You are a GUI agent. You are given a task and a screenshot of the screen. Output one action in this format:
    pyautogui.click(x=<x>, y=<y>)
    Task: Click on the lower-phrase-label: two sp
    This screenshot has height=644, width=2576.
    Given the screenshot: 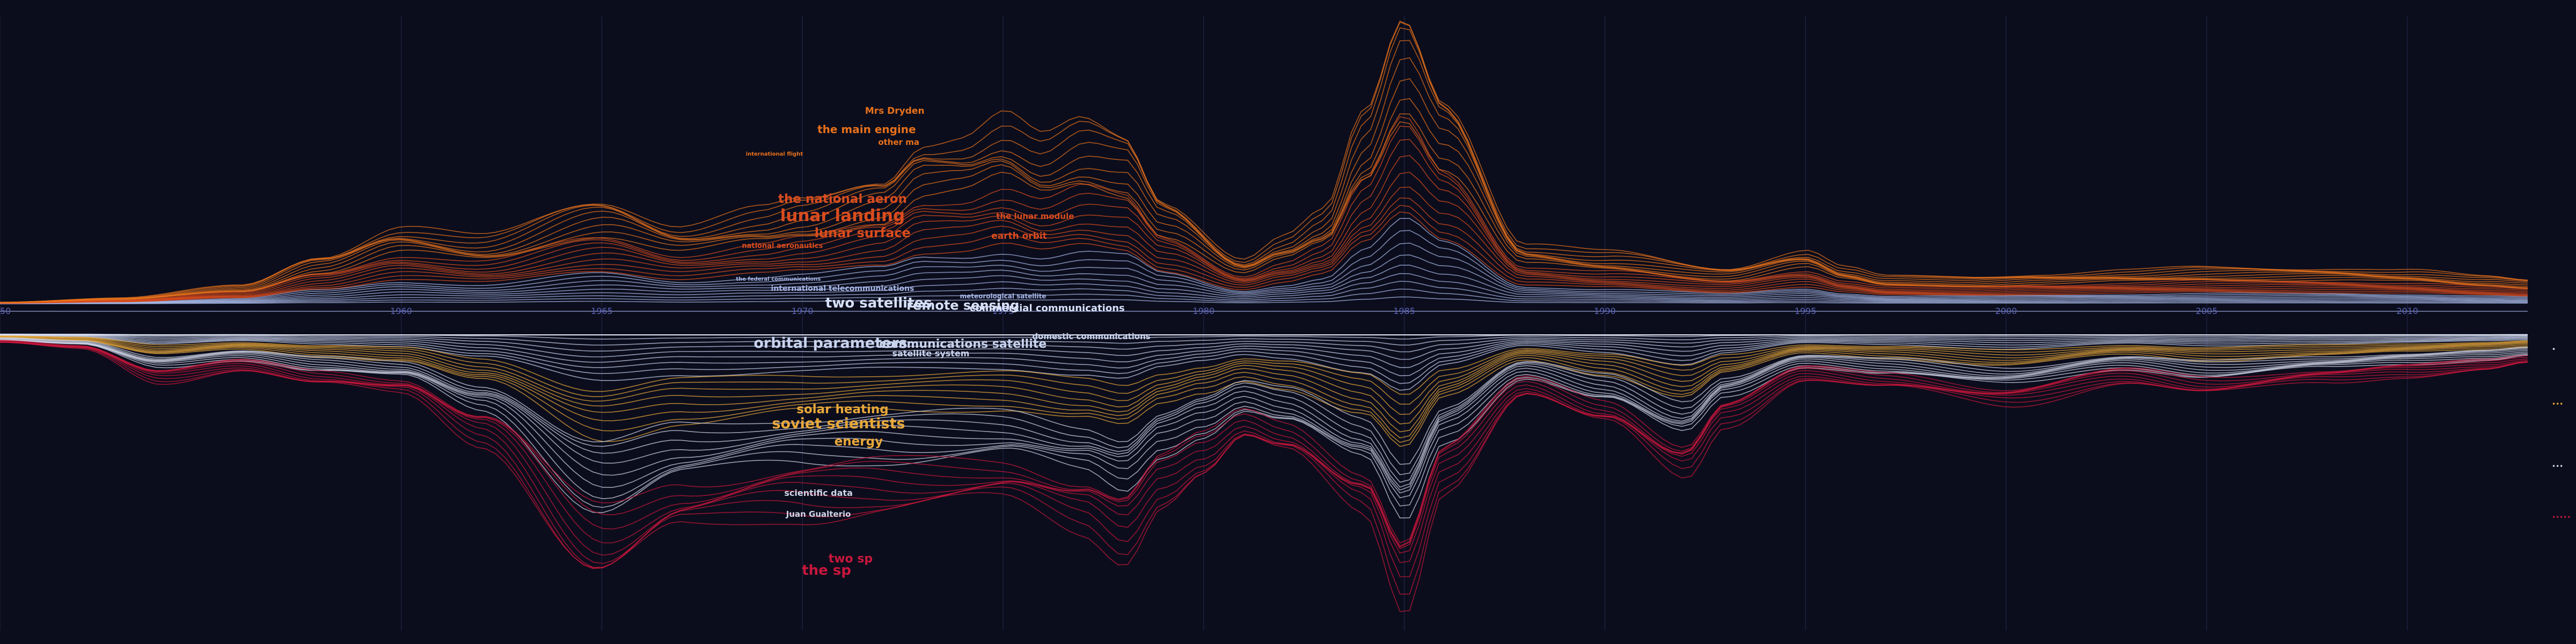 What is the action you would take?
    pyautogui.click(x=851, y=559)
    